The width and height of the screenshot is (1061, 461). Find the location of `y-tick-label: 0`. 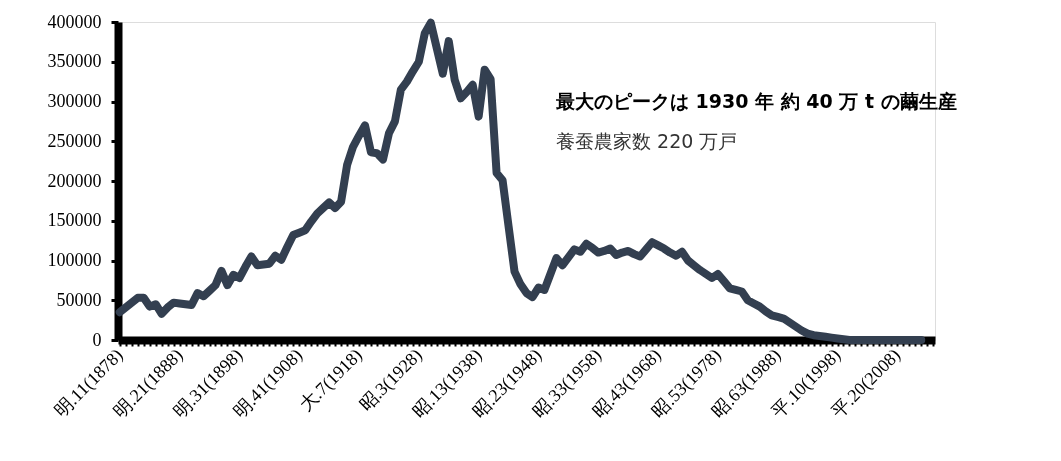

y-tick-label: 0 is located at coordinates (97, 339).